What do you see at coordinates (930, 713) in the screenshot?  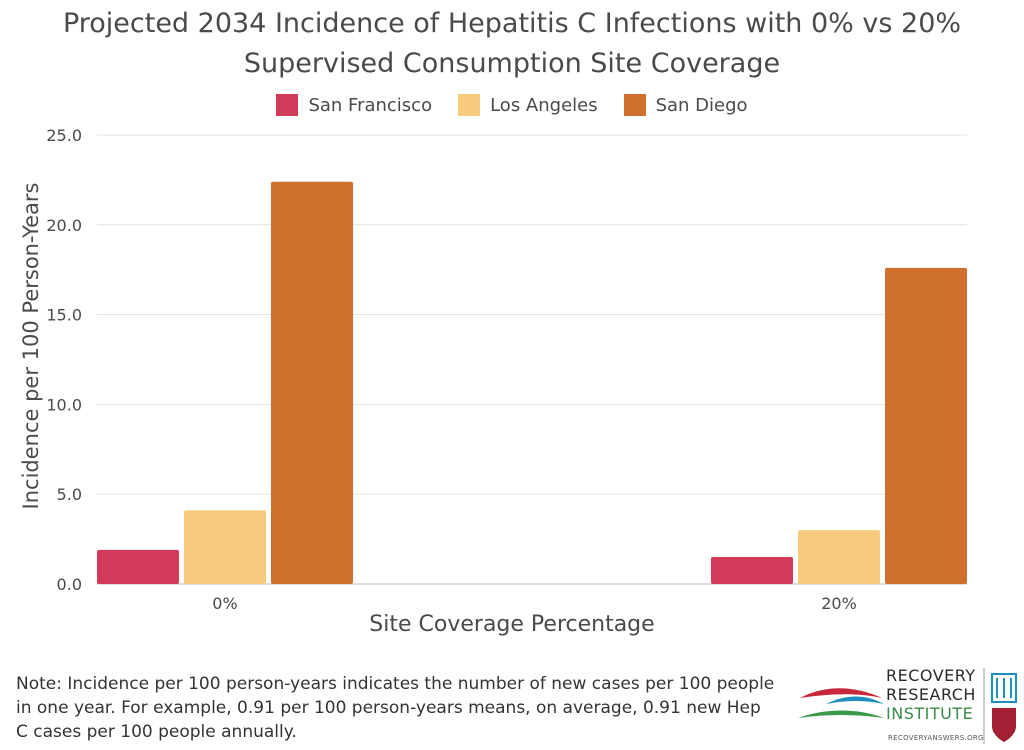 I see `logo-line-3: INSTITUTE` at bounding box center [930, 713].